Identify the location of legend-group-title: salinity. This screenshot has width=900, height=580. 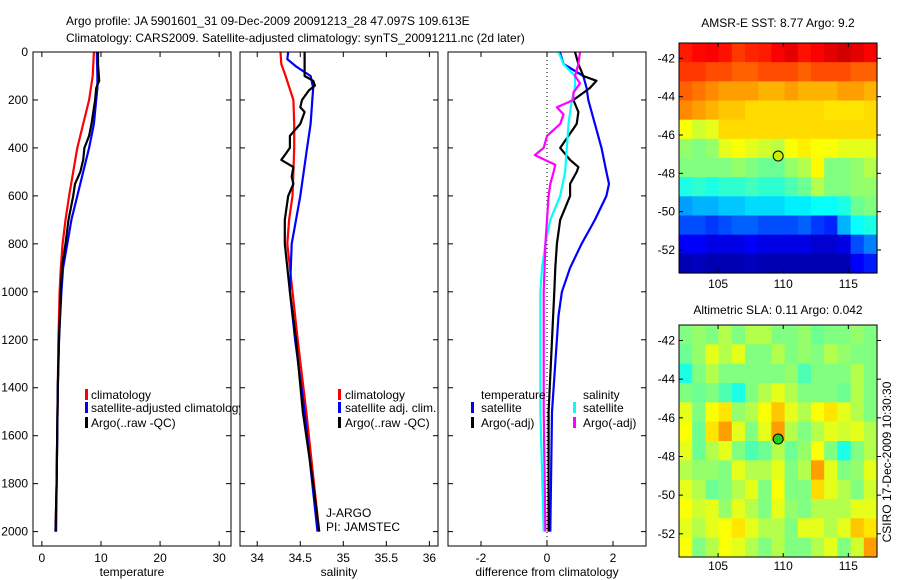
(601, 395).